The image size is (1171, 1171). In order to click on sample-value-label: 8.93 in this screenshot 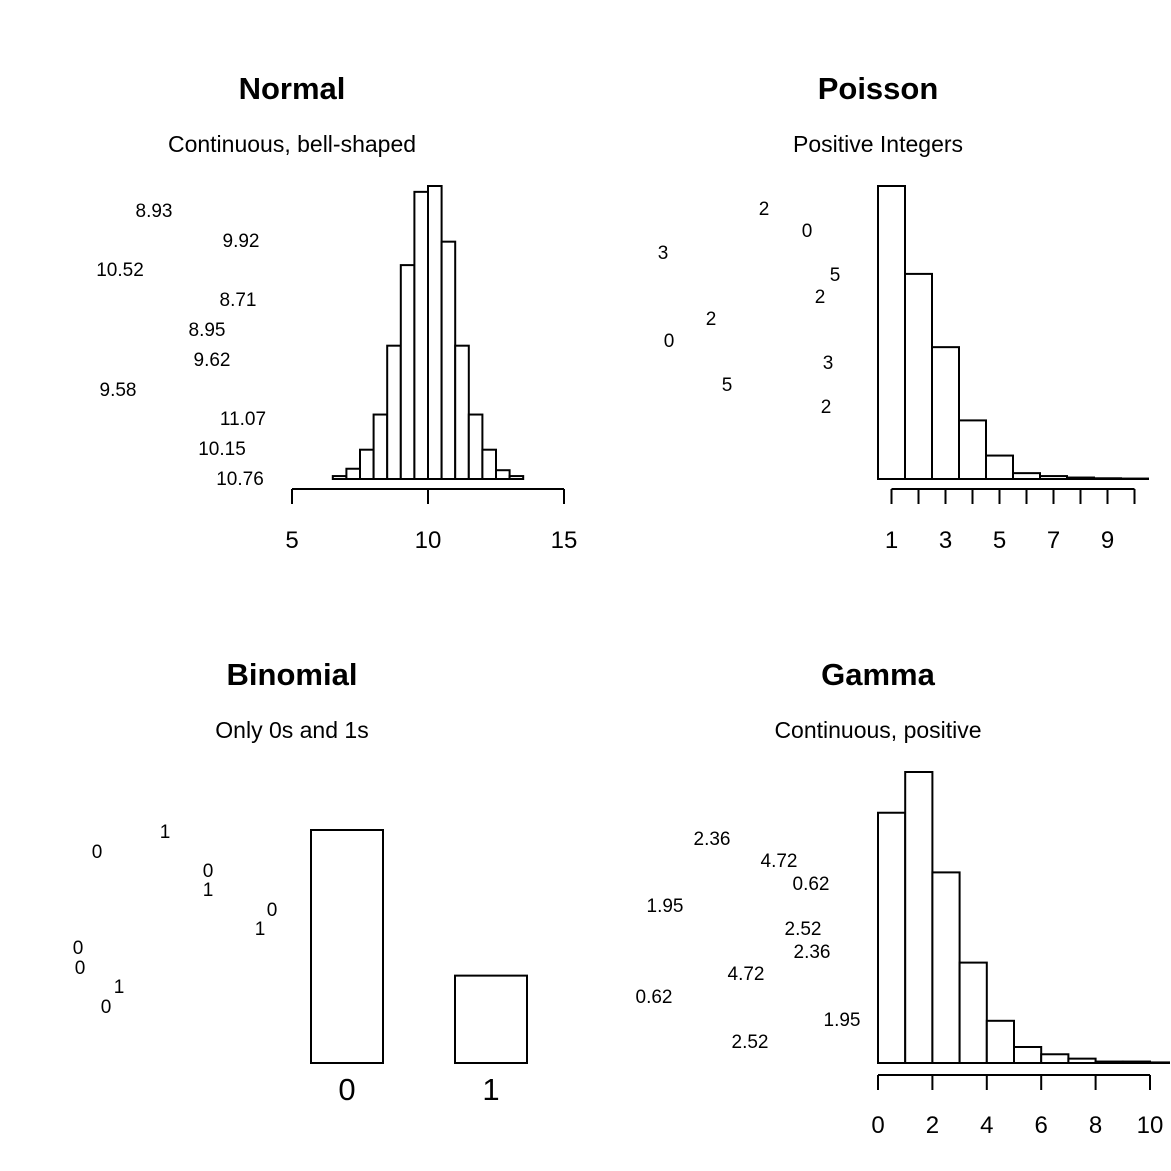, I will do `click(154, 211)`.